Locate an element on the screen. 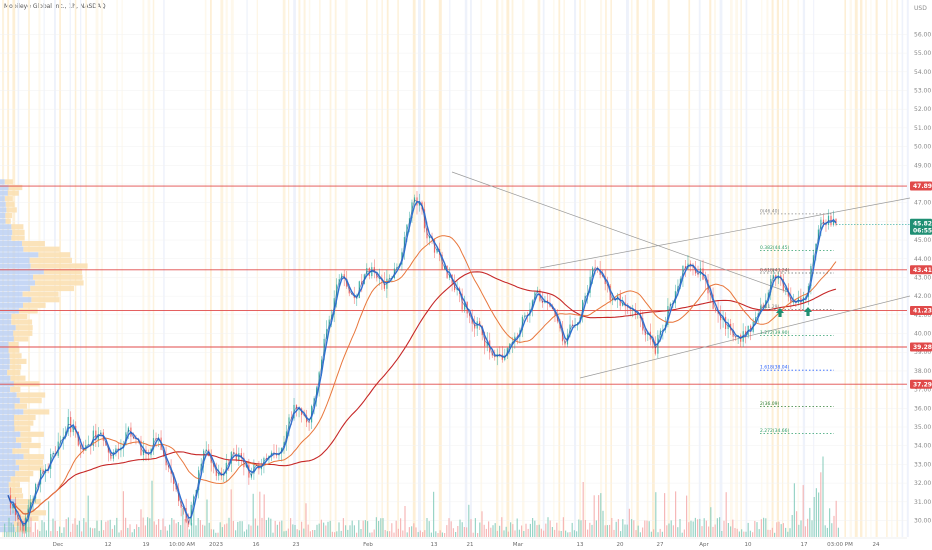  price-axis-tick: 36.00 is located at coordinates (922, 408).